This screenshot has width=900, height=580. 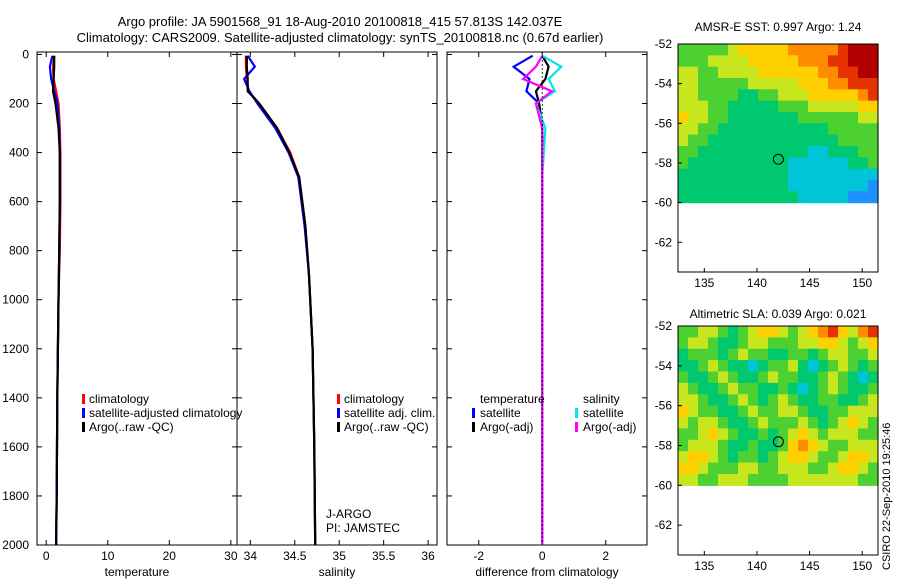 I want to click on x-axis-label: salinity, so click(x=337, y=572).